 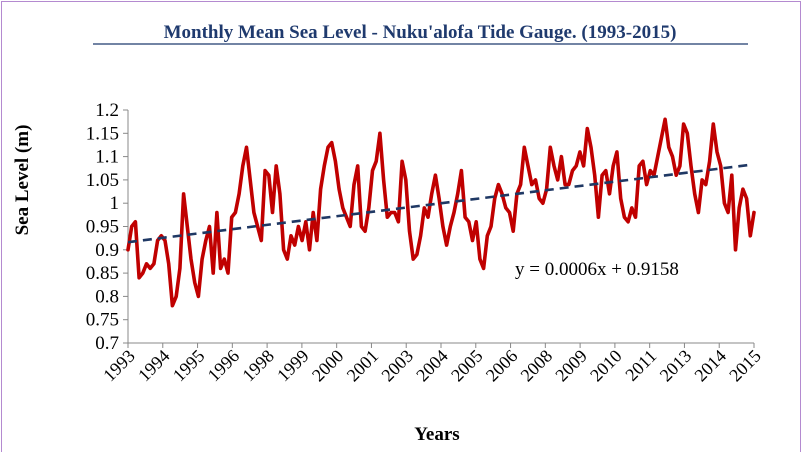 I want to click on y-tick-label: 1.2, so click(x=107, y=110).